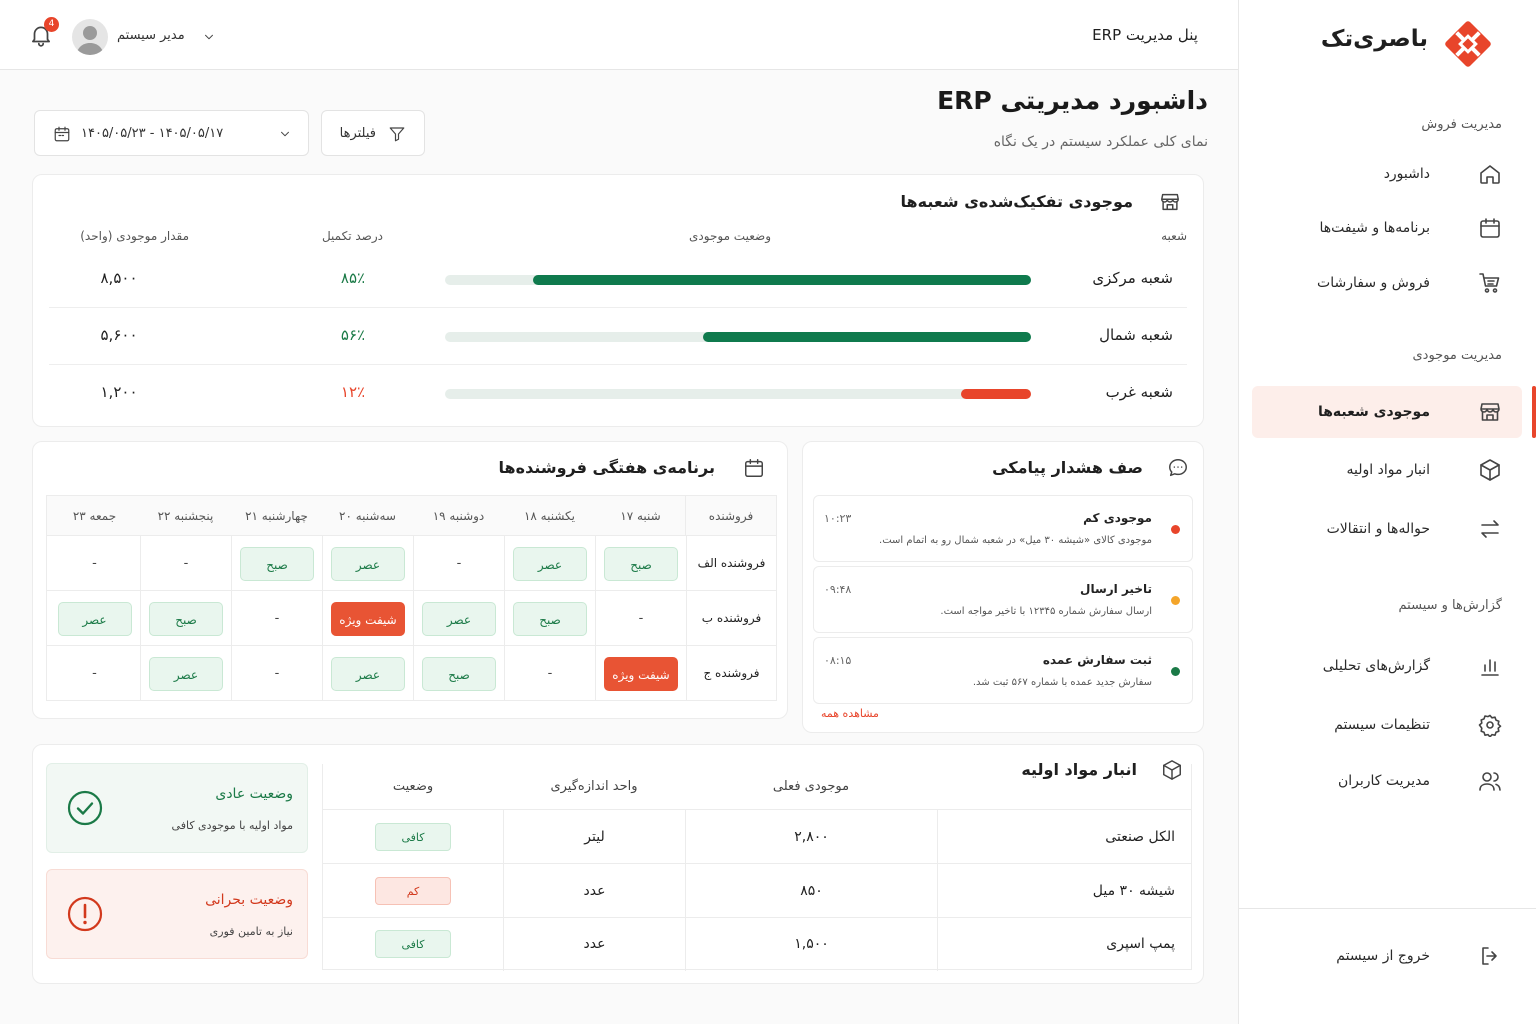  I want to click on view-all-link: مشاهده همه, so click(850, 713).